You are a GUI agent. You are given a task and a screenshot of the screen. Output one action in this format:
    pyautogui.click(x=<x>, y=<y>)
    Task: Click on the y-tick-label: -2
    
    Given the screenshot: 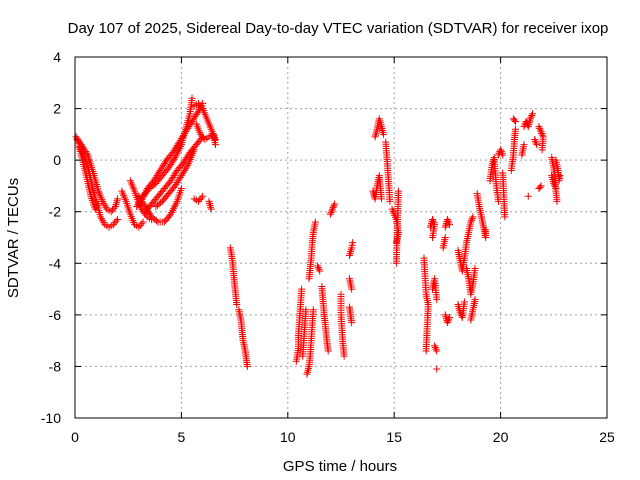 What is the action you would take?
    pyautogui.click(x=55, y=212)
    